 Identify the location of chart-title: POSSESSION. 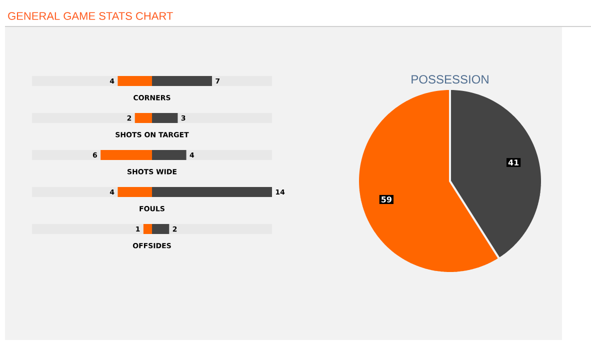
(450, 79).